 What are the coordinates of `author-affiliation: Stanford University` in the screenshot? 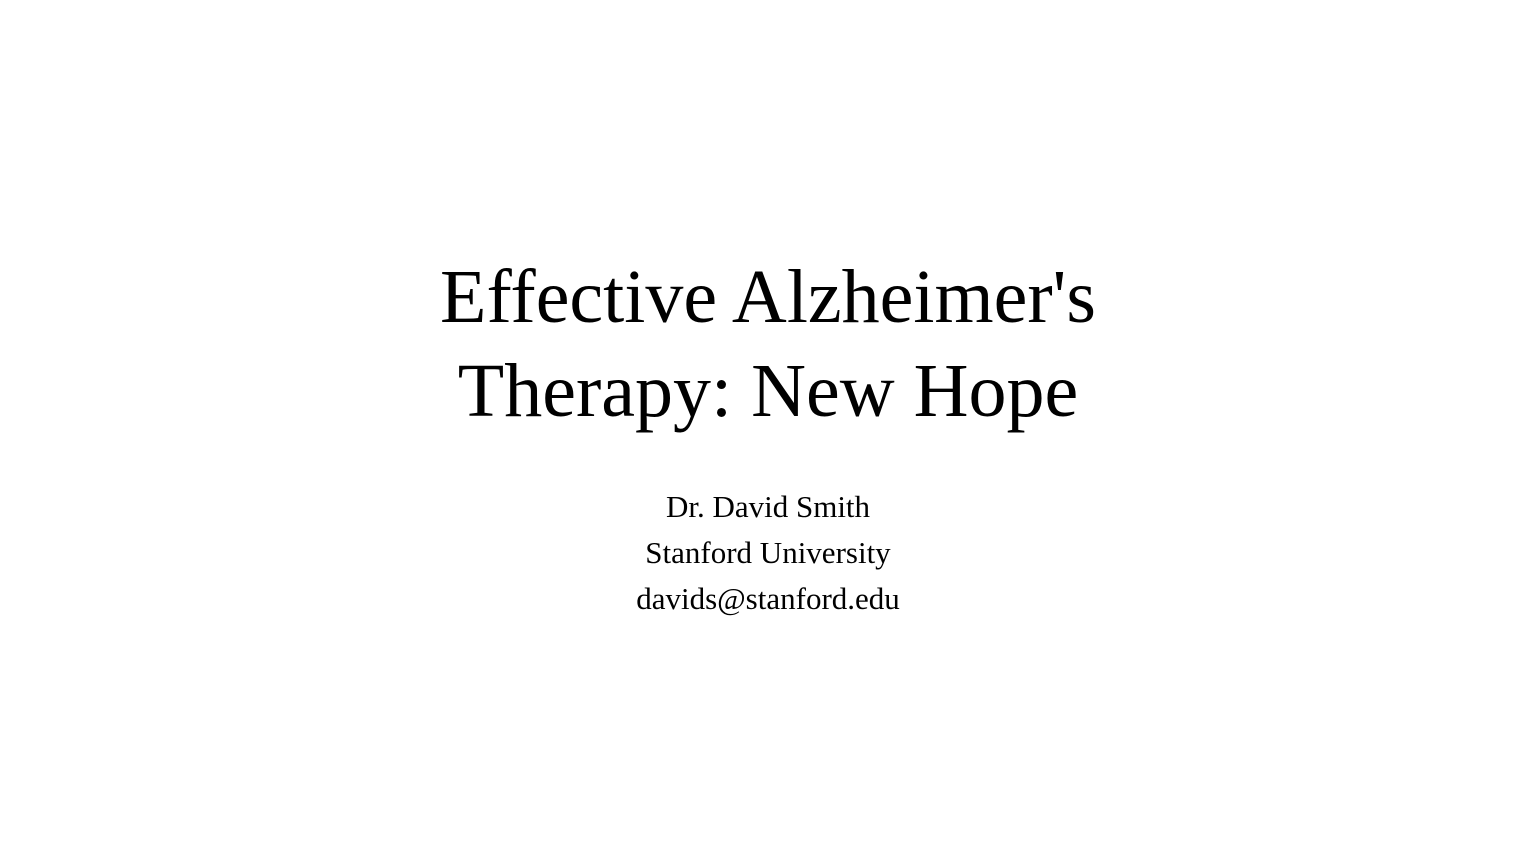 It's located at (768, 552).